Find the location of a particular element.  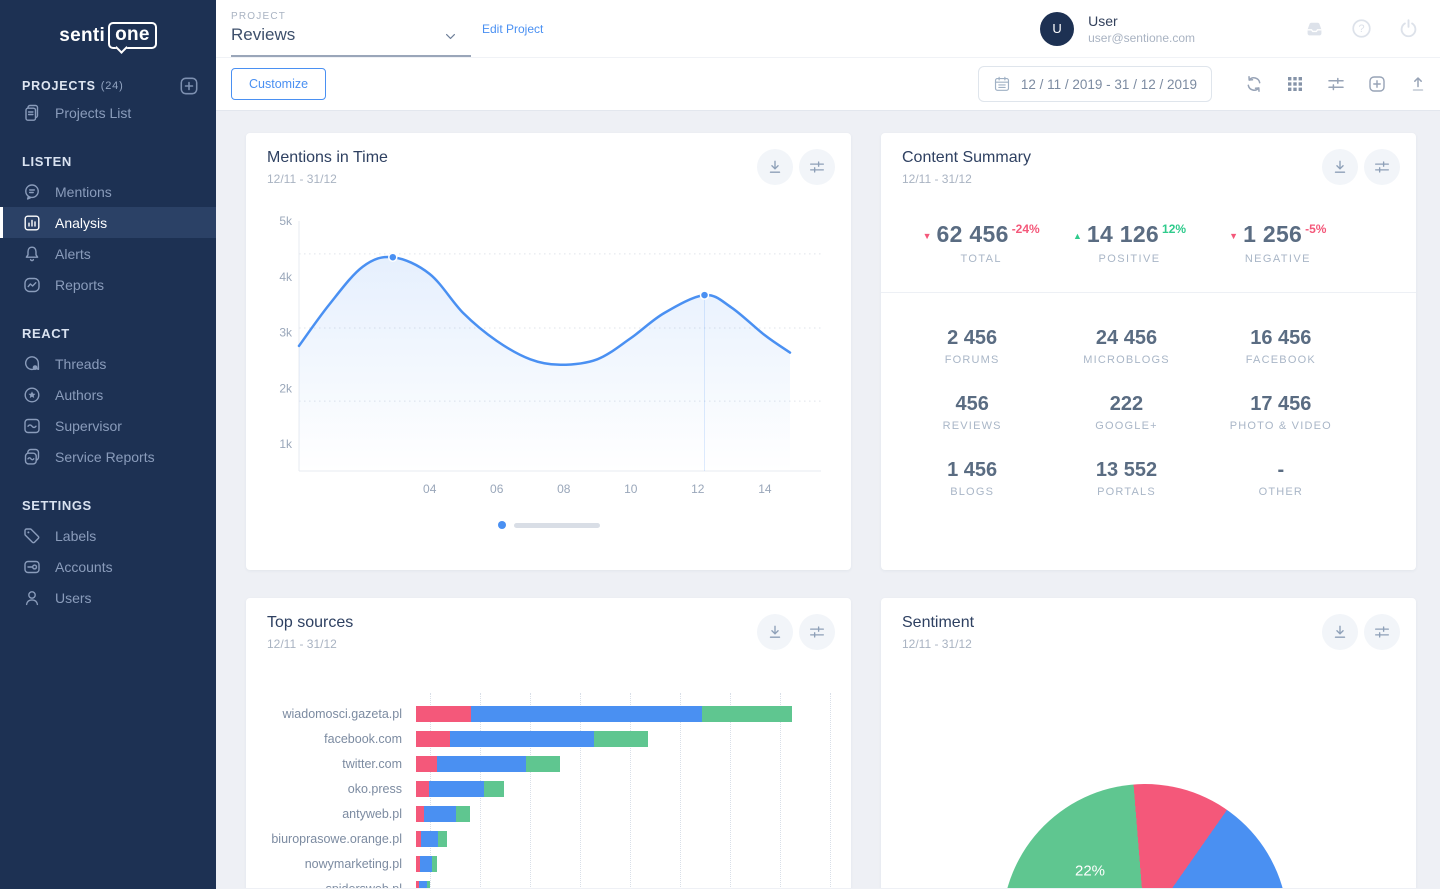

sidebar-item-labels: Labels is located at coordinates (108, 535).